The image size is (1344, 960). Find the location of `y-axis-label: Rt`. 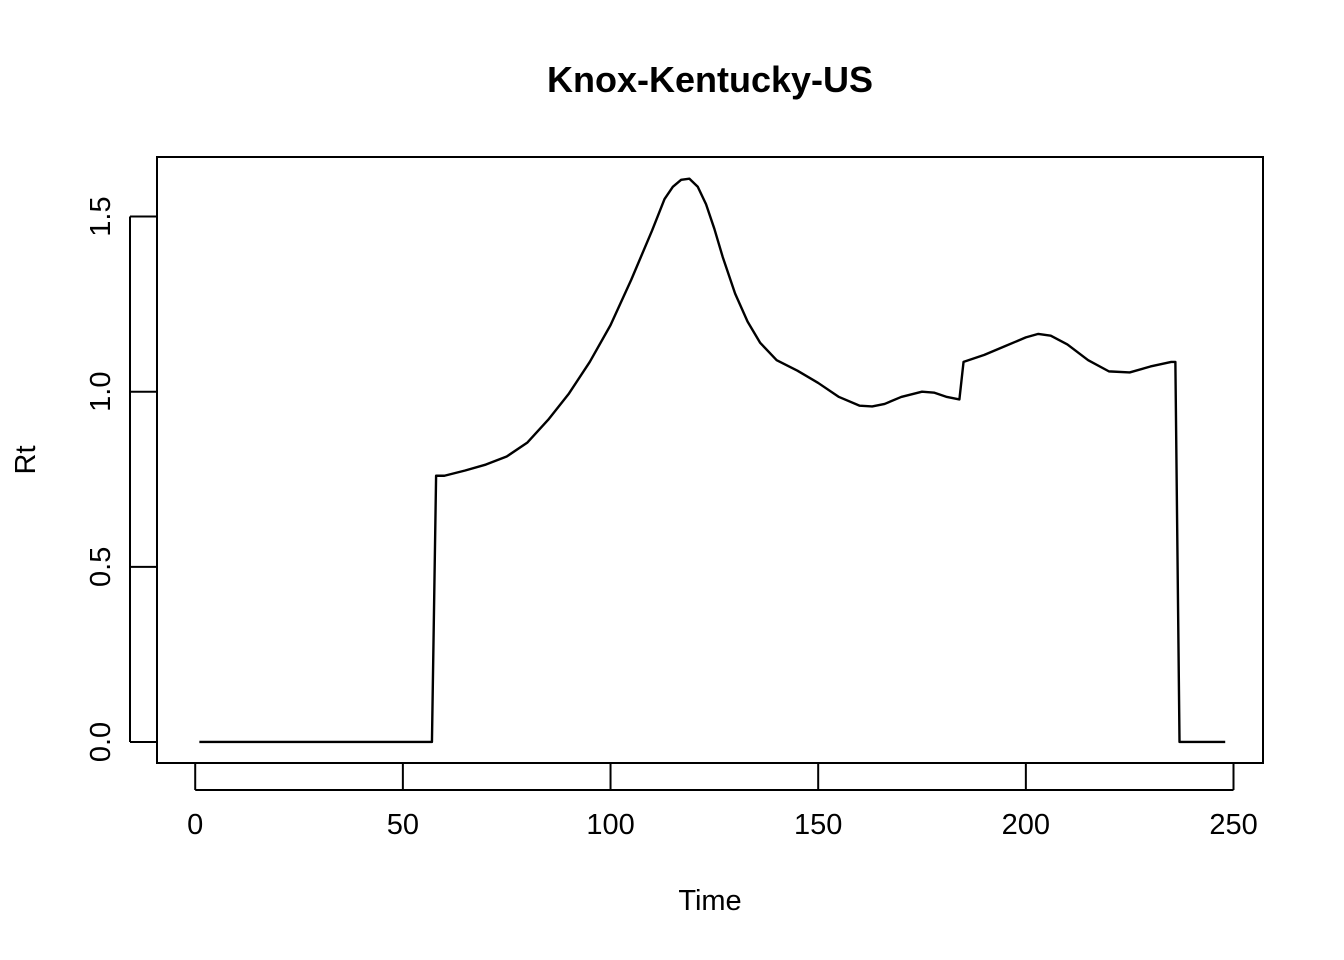

y-axis-label: Rt is located at coordinates (26, 460).